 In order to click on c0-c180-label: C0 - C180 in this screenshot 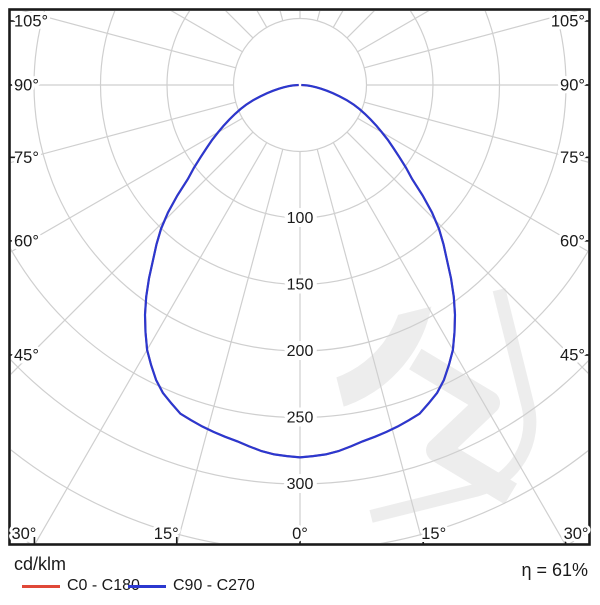, I will do `click(103, 585)`.